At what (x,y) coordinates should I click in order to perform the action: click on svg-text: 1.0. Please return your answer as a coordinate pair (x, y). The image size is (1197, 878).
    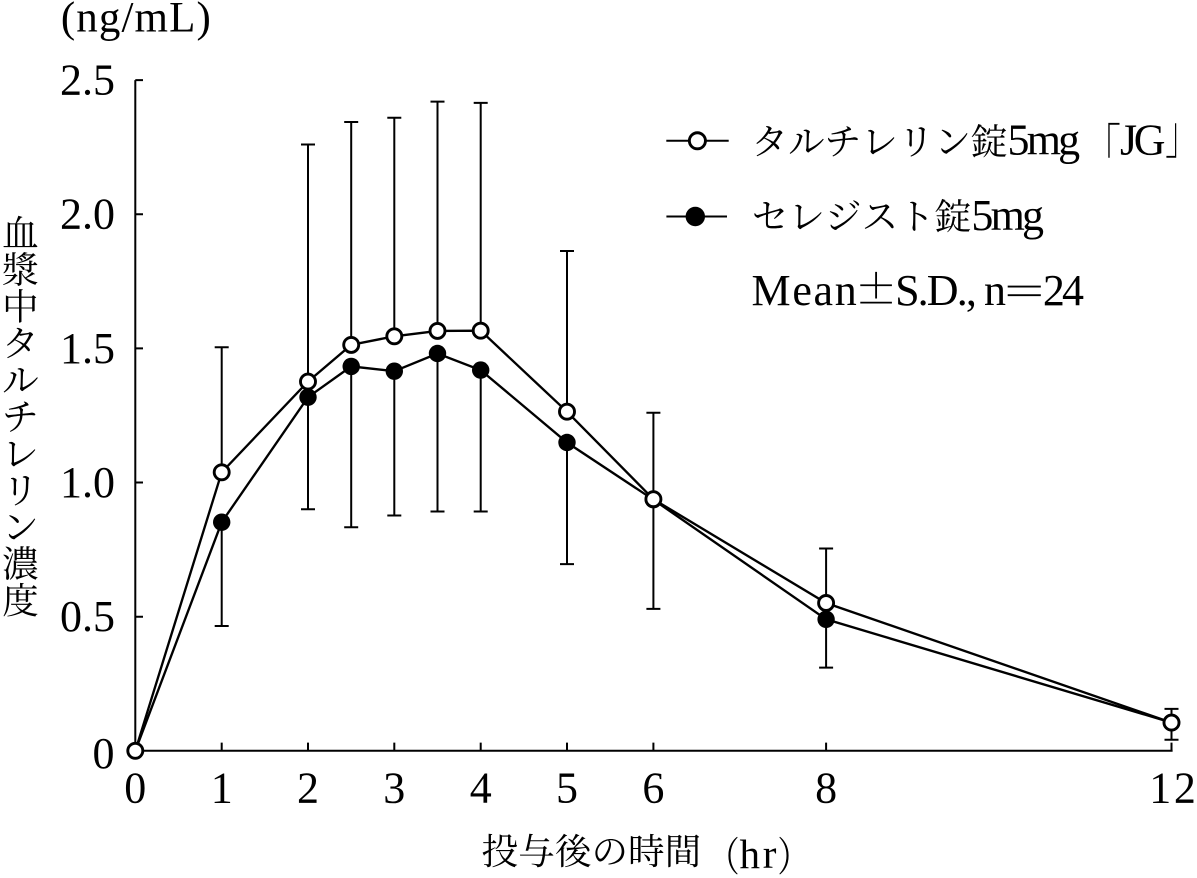
    Looking at the image, I should click on (87, 482).